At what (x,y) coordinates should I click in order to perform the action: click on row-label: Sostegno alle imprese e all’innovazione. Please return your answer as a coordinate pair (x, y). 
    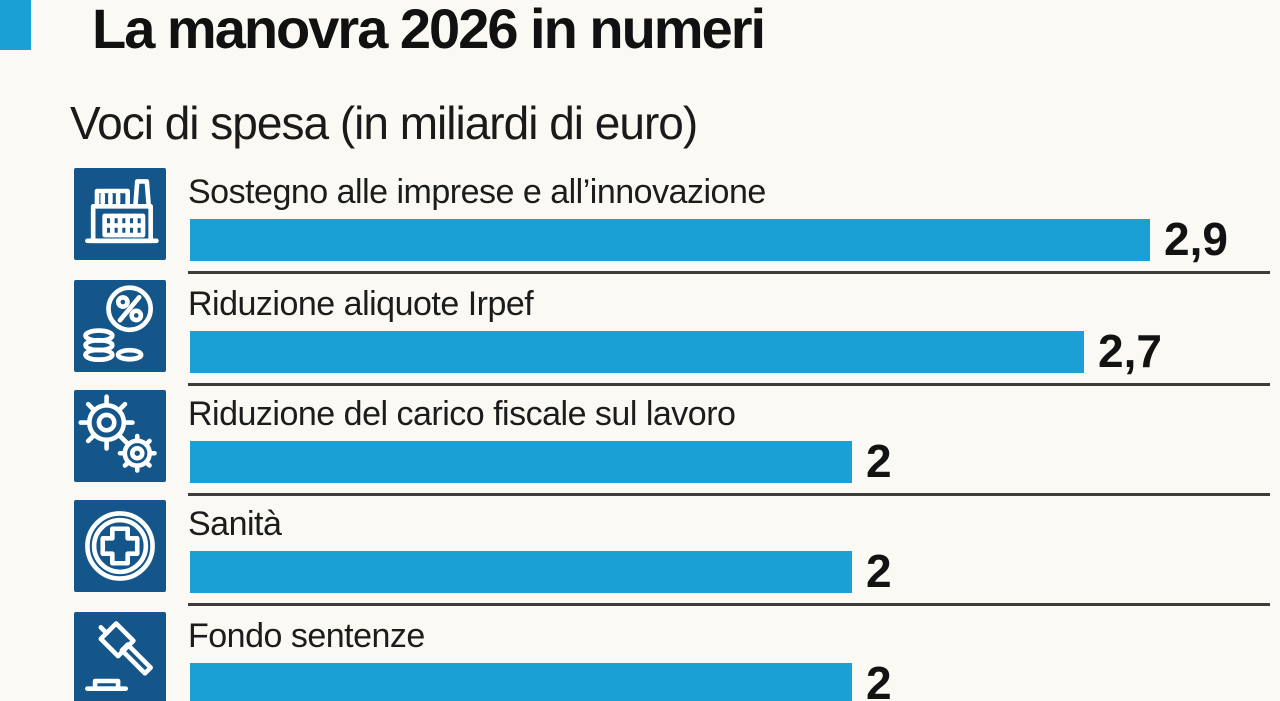
    Looking at the image, I should click on (477, 192).